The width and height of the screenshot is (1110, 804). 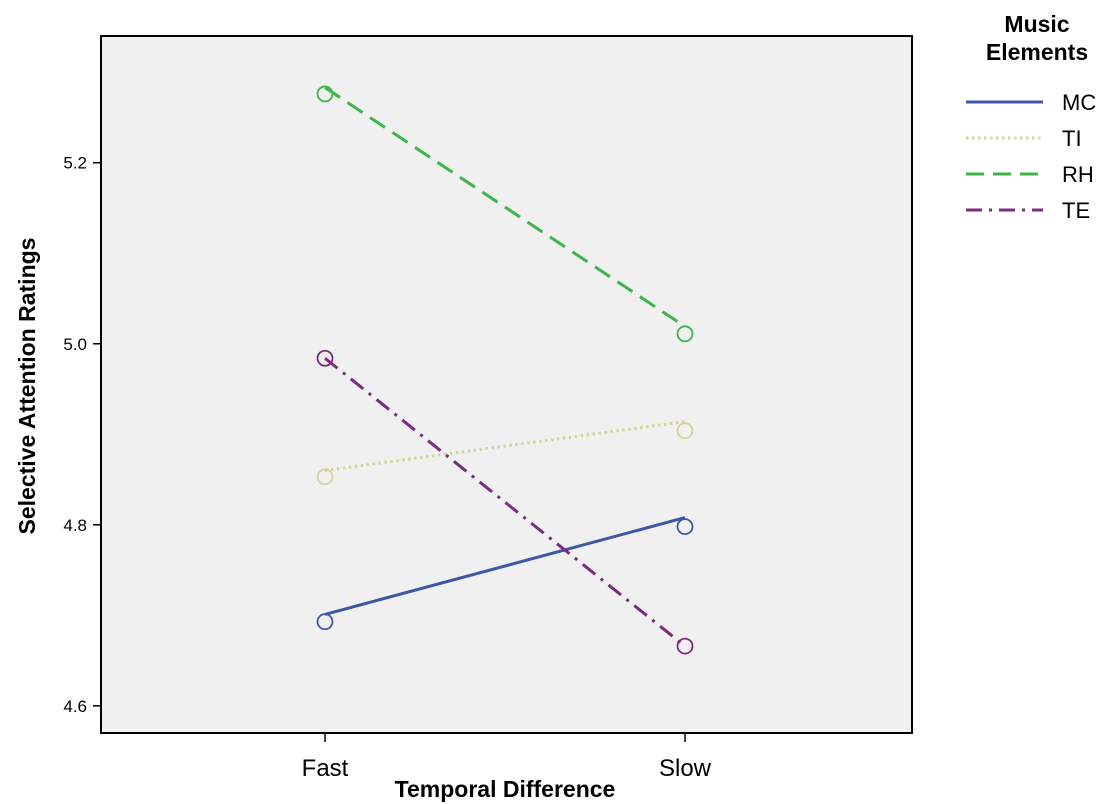 I want to click on series-rh, so click(x=505, y=214).